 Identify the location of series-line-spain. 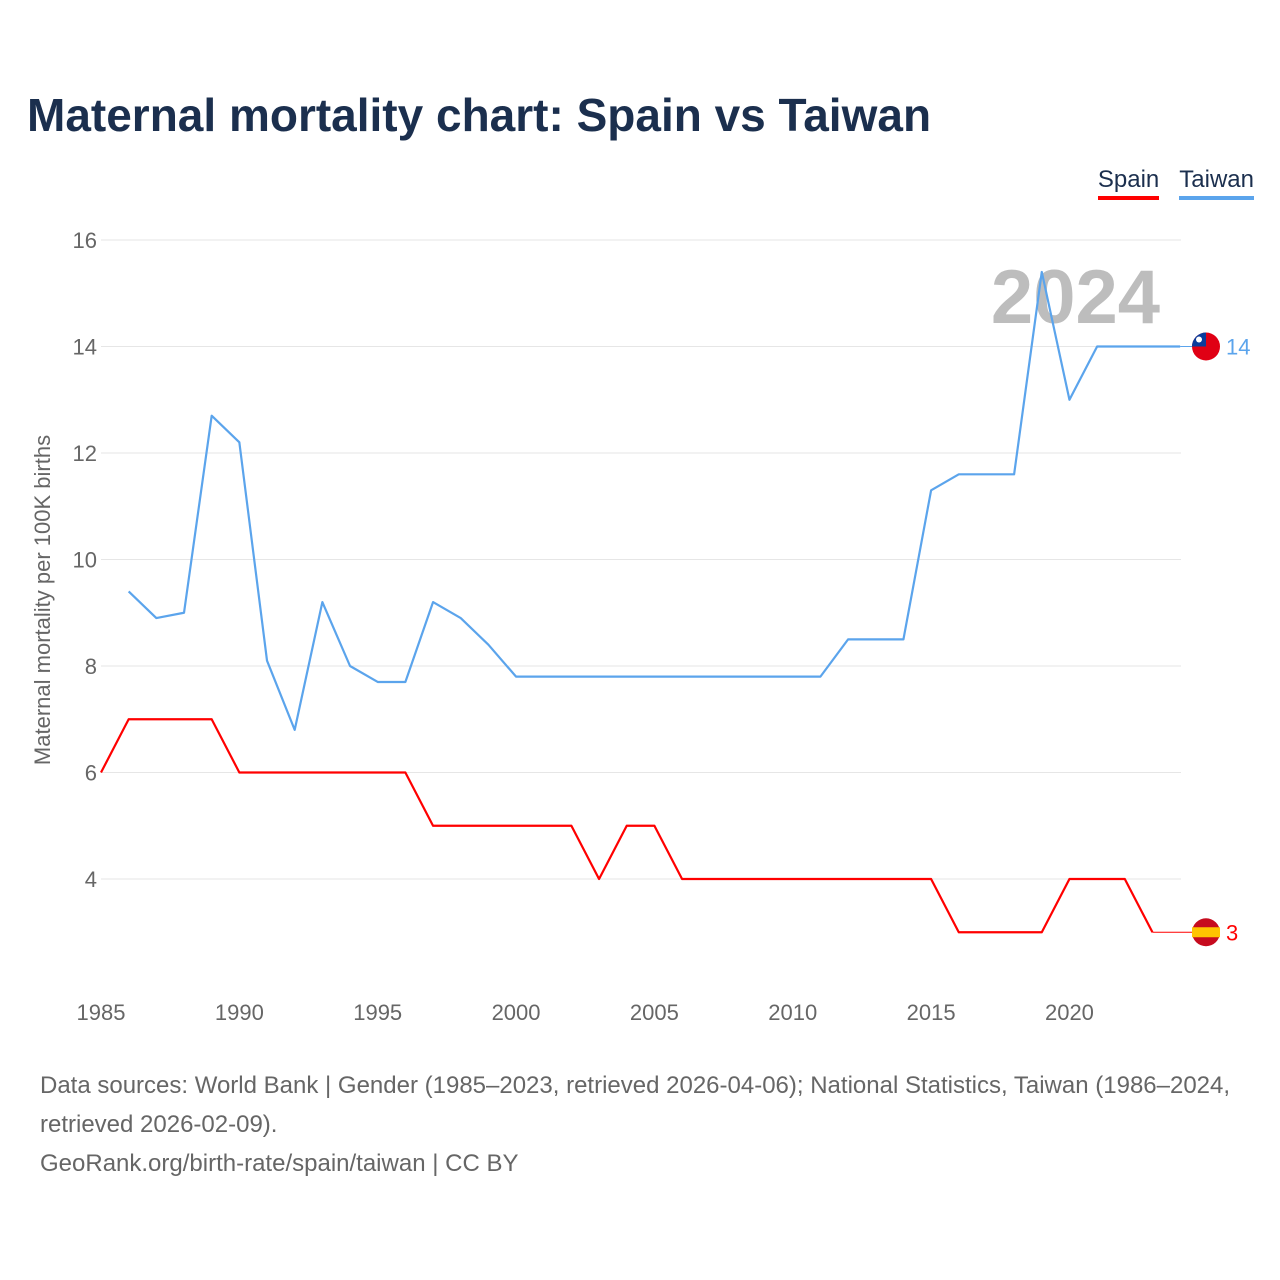
(627, 826).